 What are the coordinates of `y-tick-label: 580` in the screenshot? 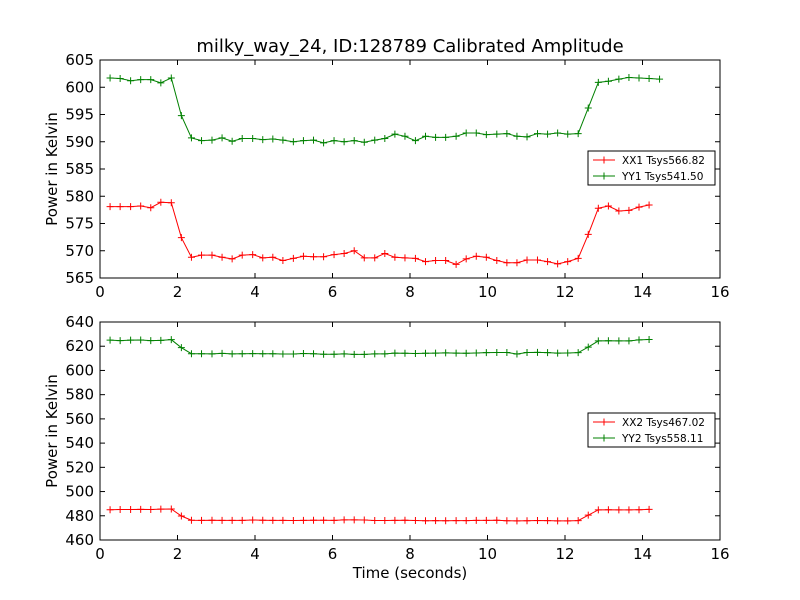 It's located at (79, 196).